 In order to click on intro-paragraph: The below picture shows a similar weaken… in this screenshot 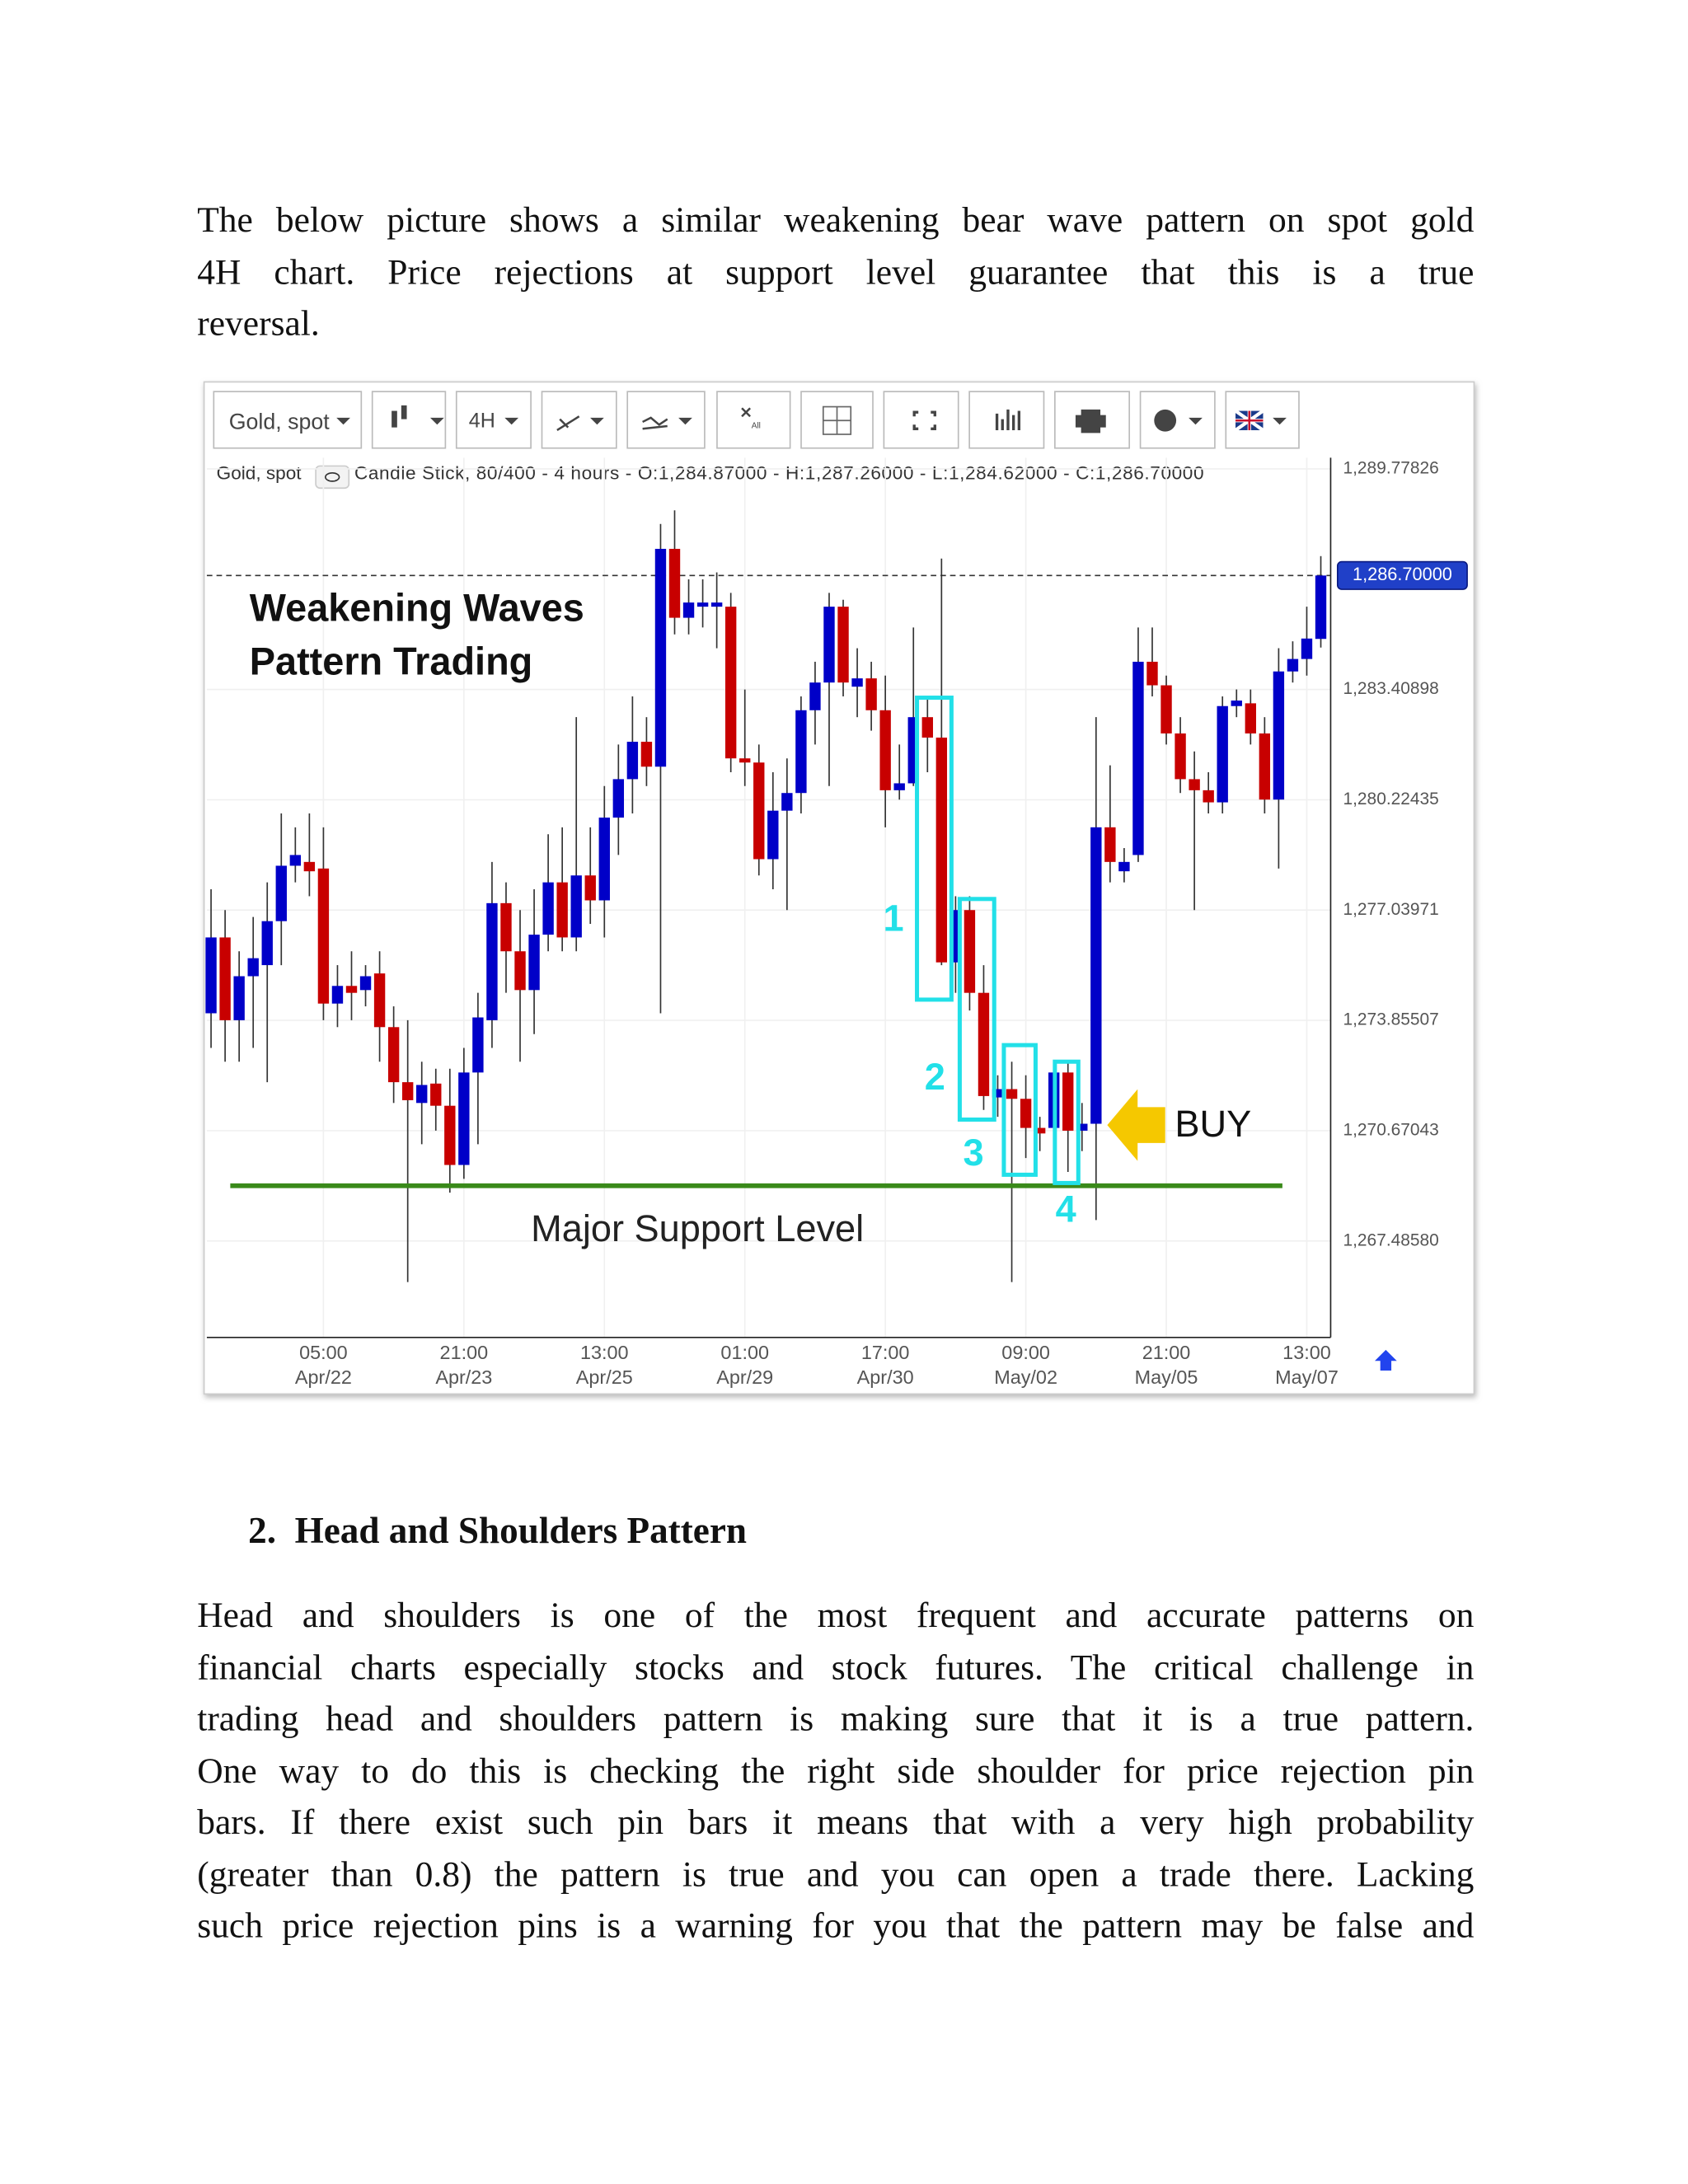, I will do `click(836, 271)`.